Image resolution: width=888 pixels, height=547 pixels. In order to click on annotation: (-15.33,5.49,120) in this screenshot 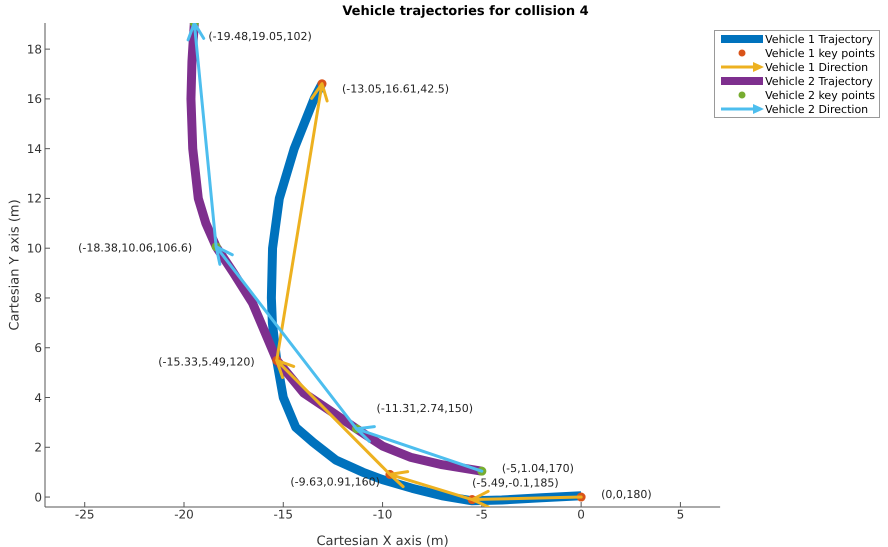, I will do `click(206, 361)`.